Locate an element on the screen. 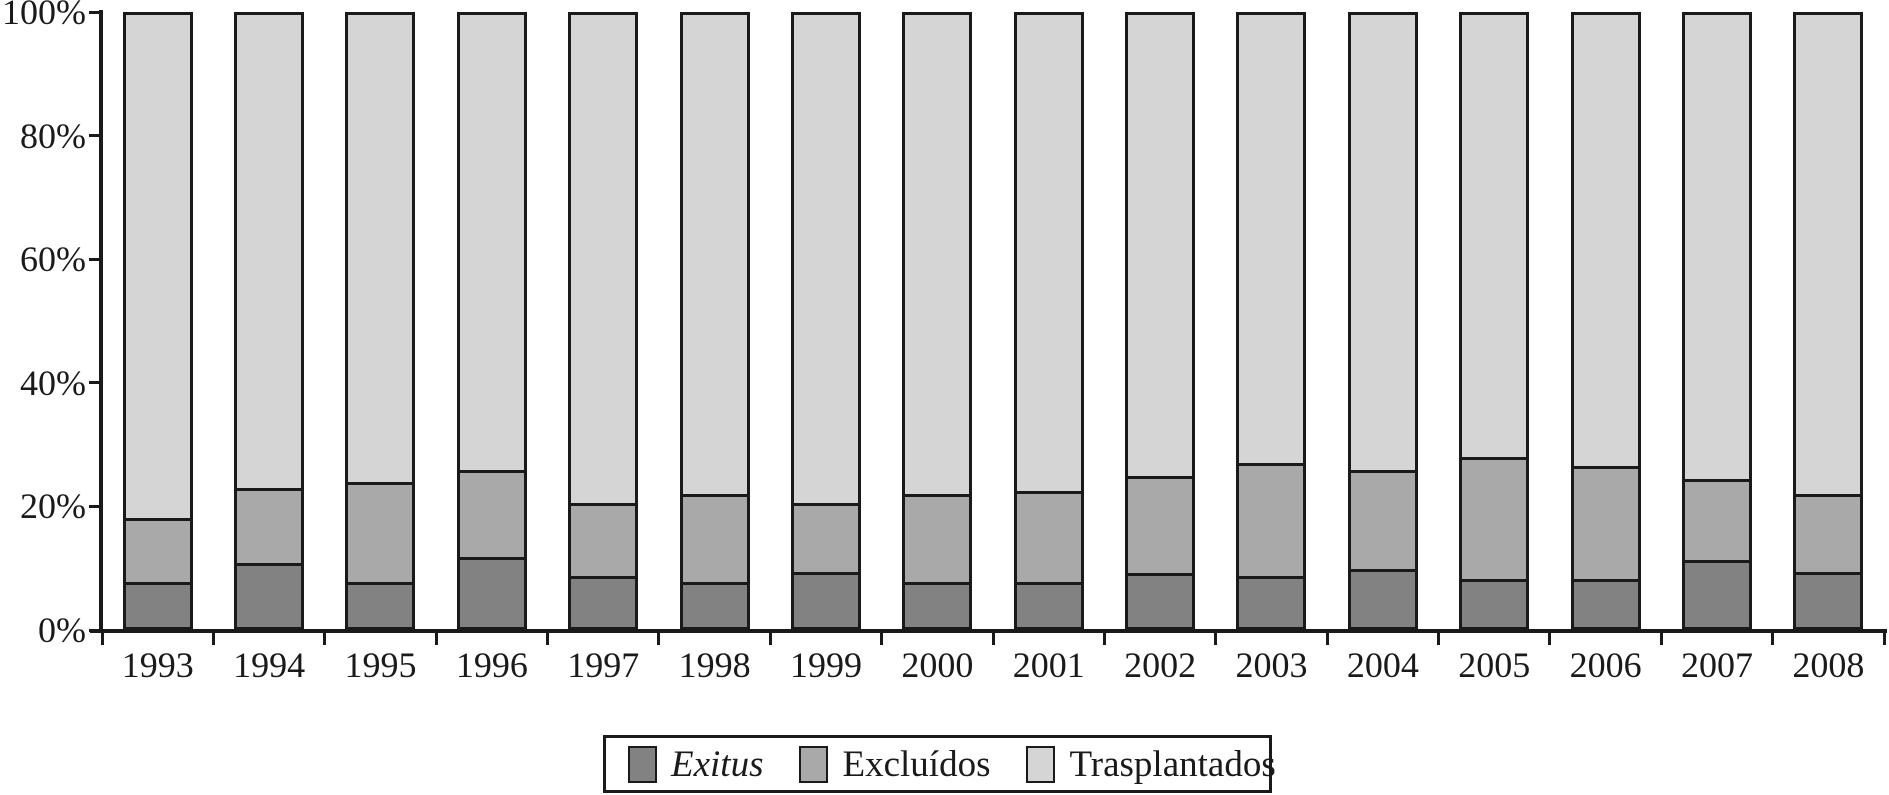 The width and height of the screenshot is (1889, 795). x-tick-label: 1995 is located at coordinates (380, 665).